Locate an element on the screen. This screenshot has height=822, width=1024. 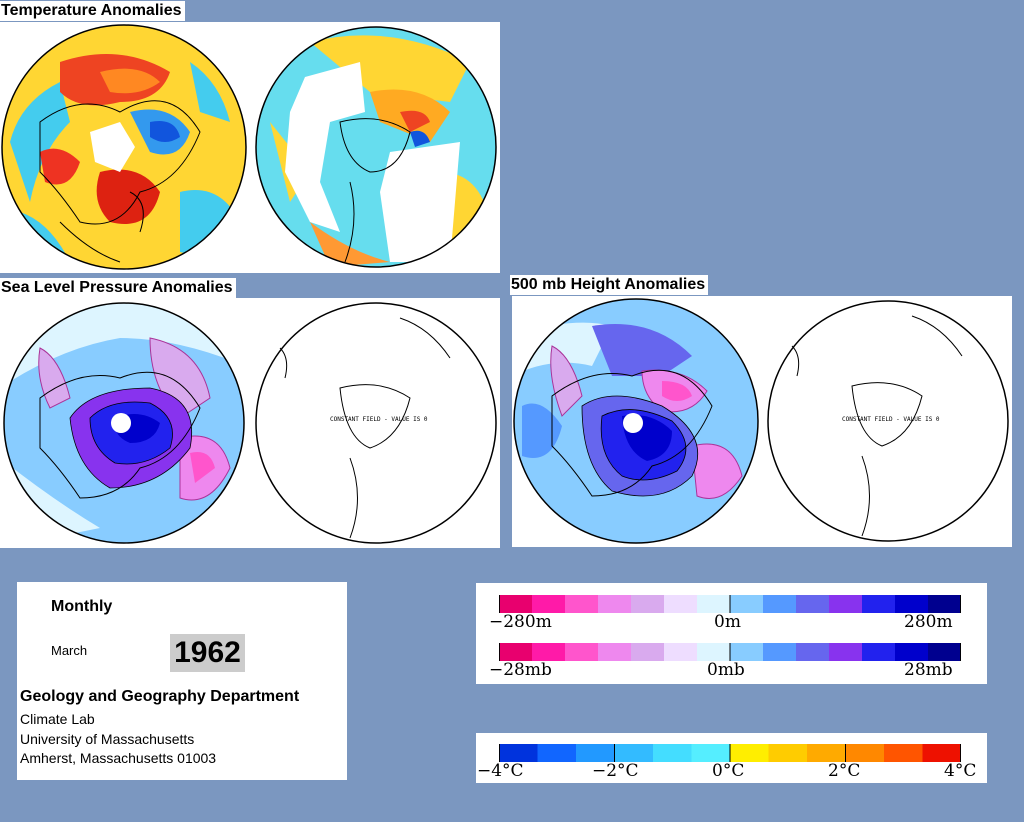
height-legend-min: −280m is located at coordinates (520, 622).